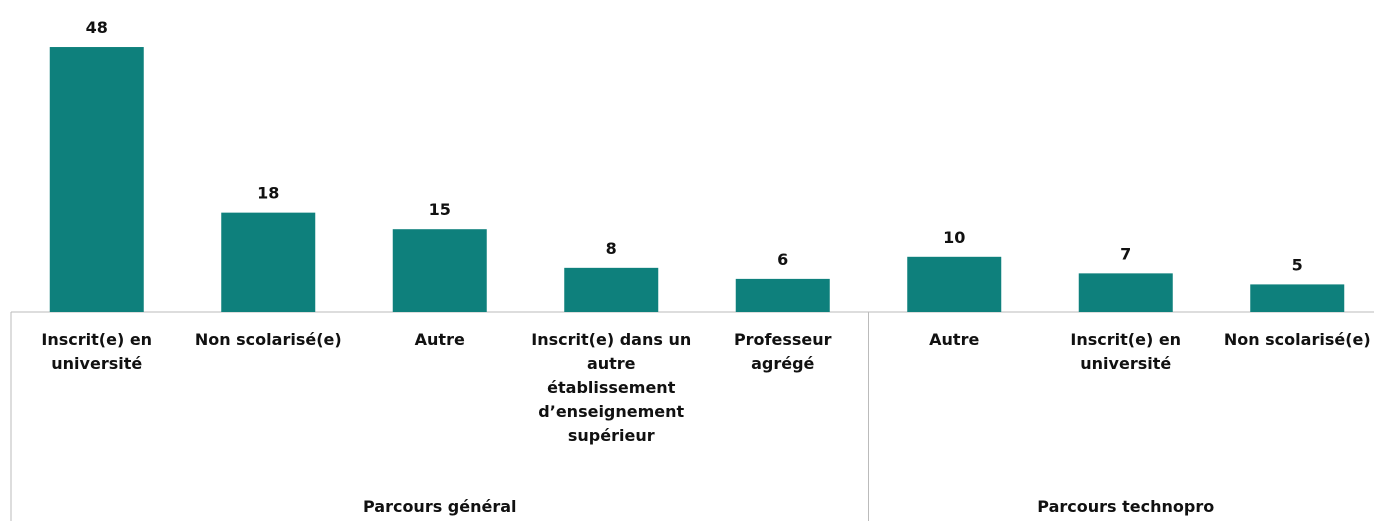  What do you see at coordinates (439, 506) in the screenshot?
I see `group-label: Parcours général` at bounding box center [439, 506].